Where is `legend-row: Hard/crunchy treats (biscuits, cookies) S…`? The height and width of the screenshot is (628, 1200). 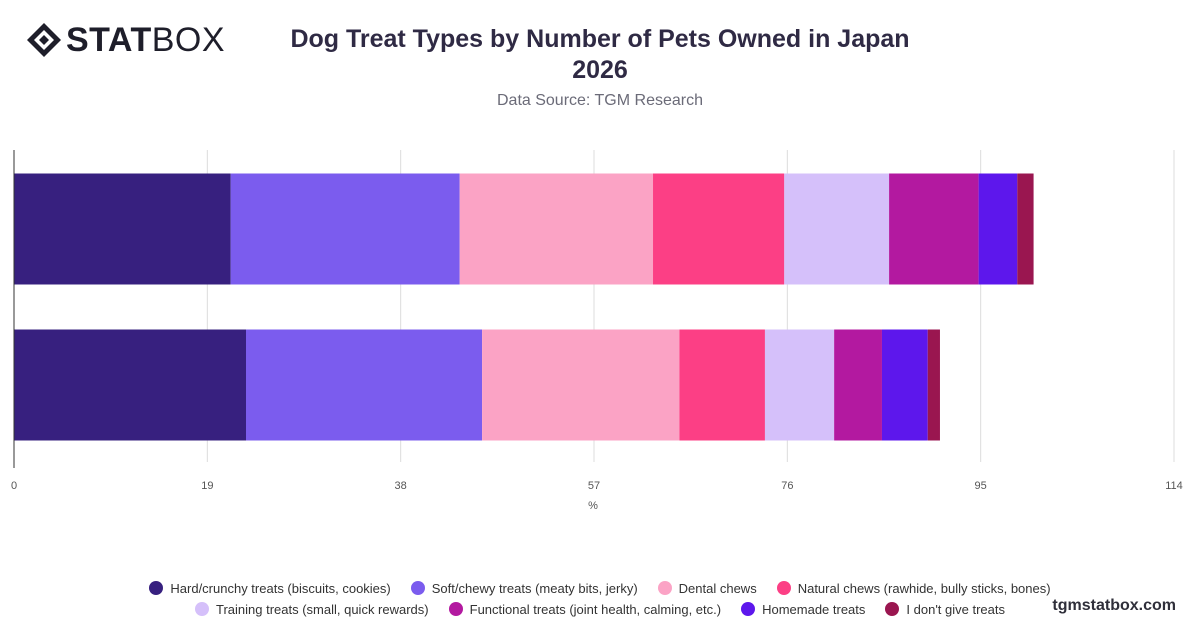
legend-row: Hard/crunchy treats (biscuits, cookies) S… is located at coordinates (600, 588).